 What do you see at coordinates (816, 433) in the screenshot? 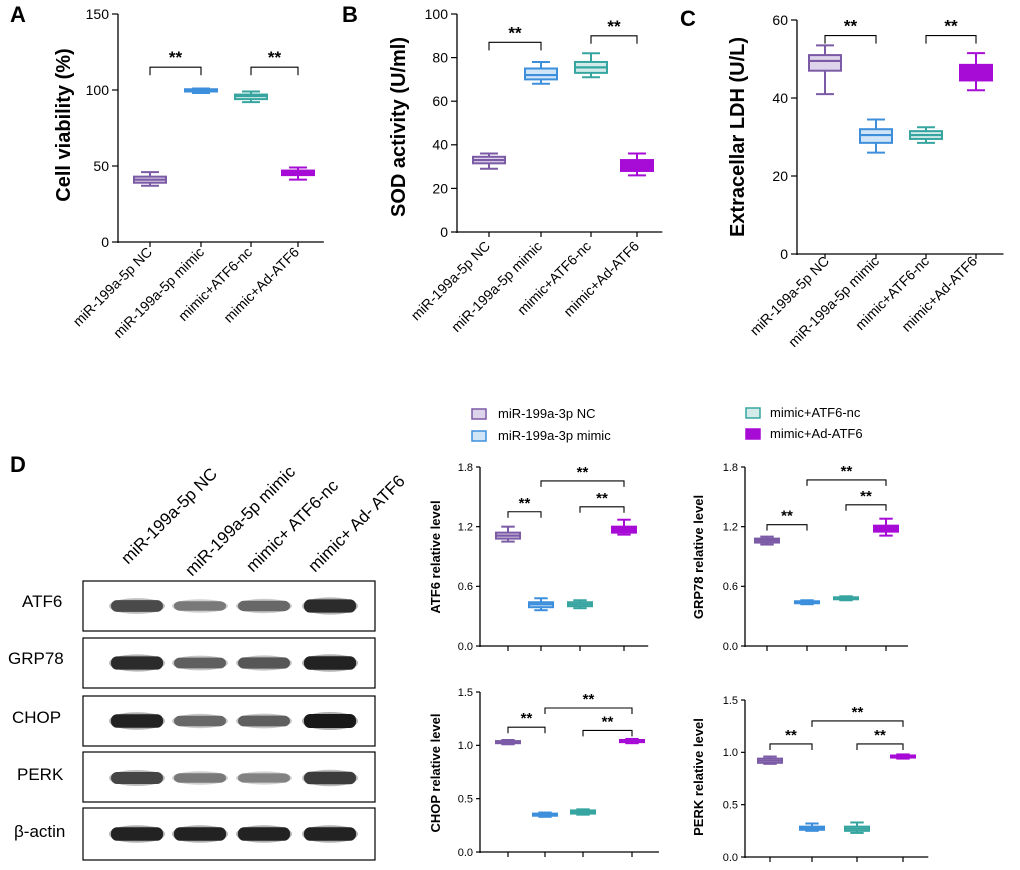
I see `legend-label: mimic+Ad-ATF6` at bounding box center [816, 433].